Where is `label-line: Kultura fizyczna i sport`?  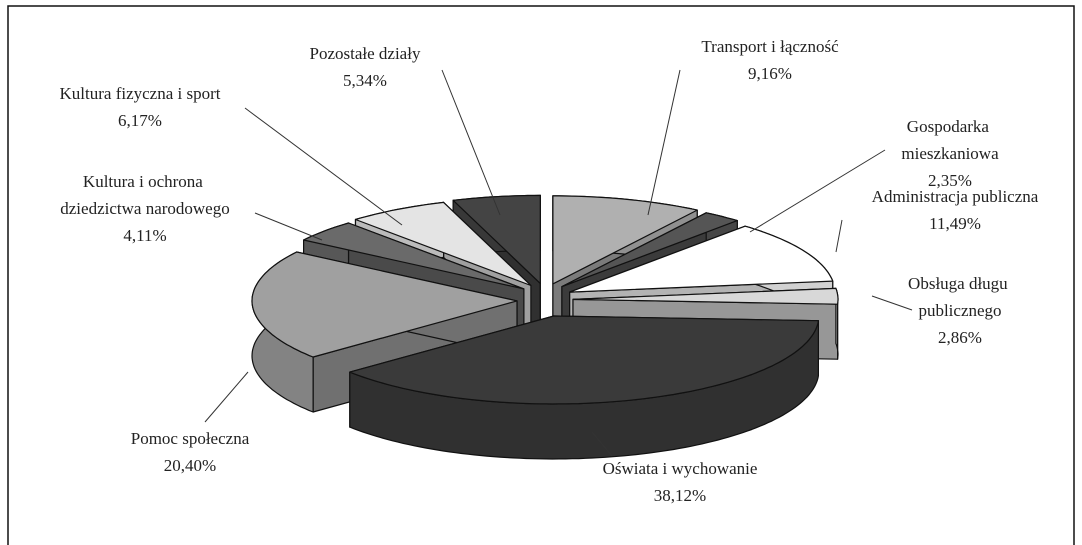
label-line: Kultura fizyczna i sport is located at coordinates (140, 93).